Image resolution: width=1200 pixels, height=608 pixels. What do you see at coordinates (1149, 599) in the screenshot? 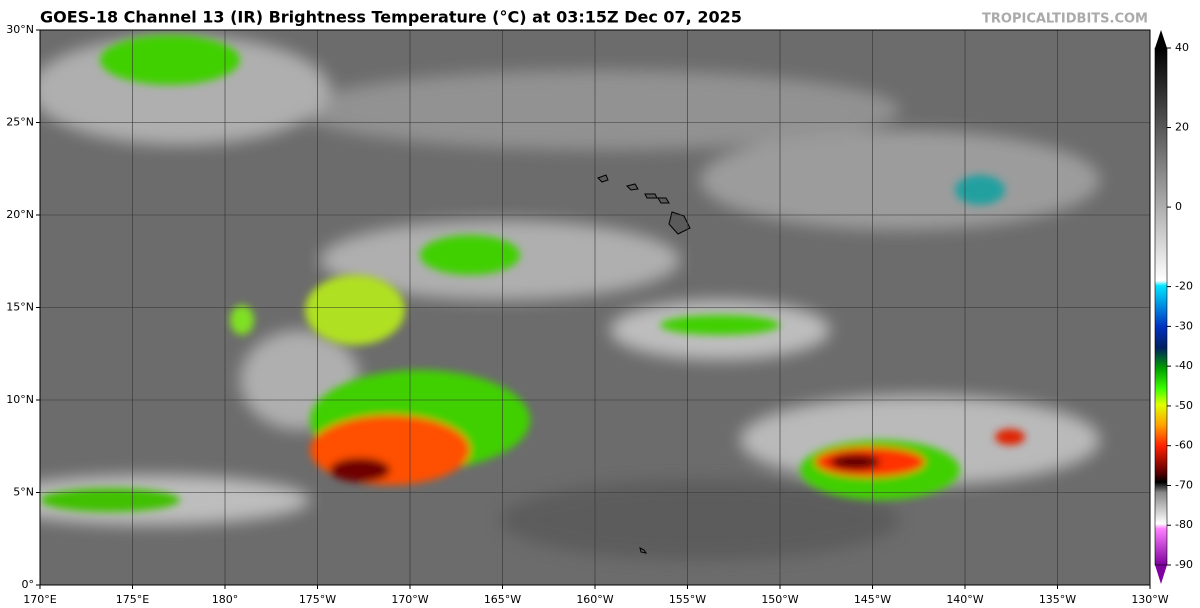
I see `x-tick-label: 130°W` at bounding box center [1149, 599].